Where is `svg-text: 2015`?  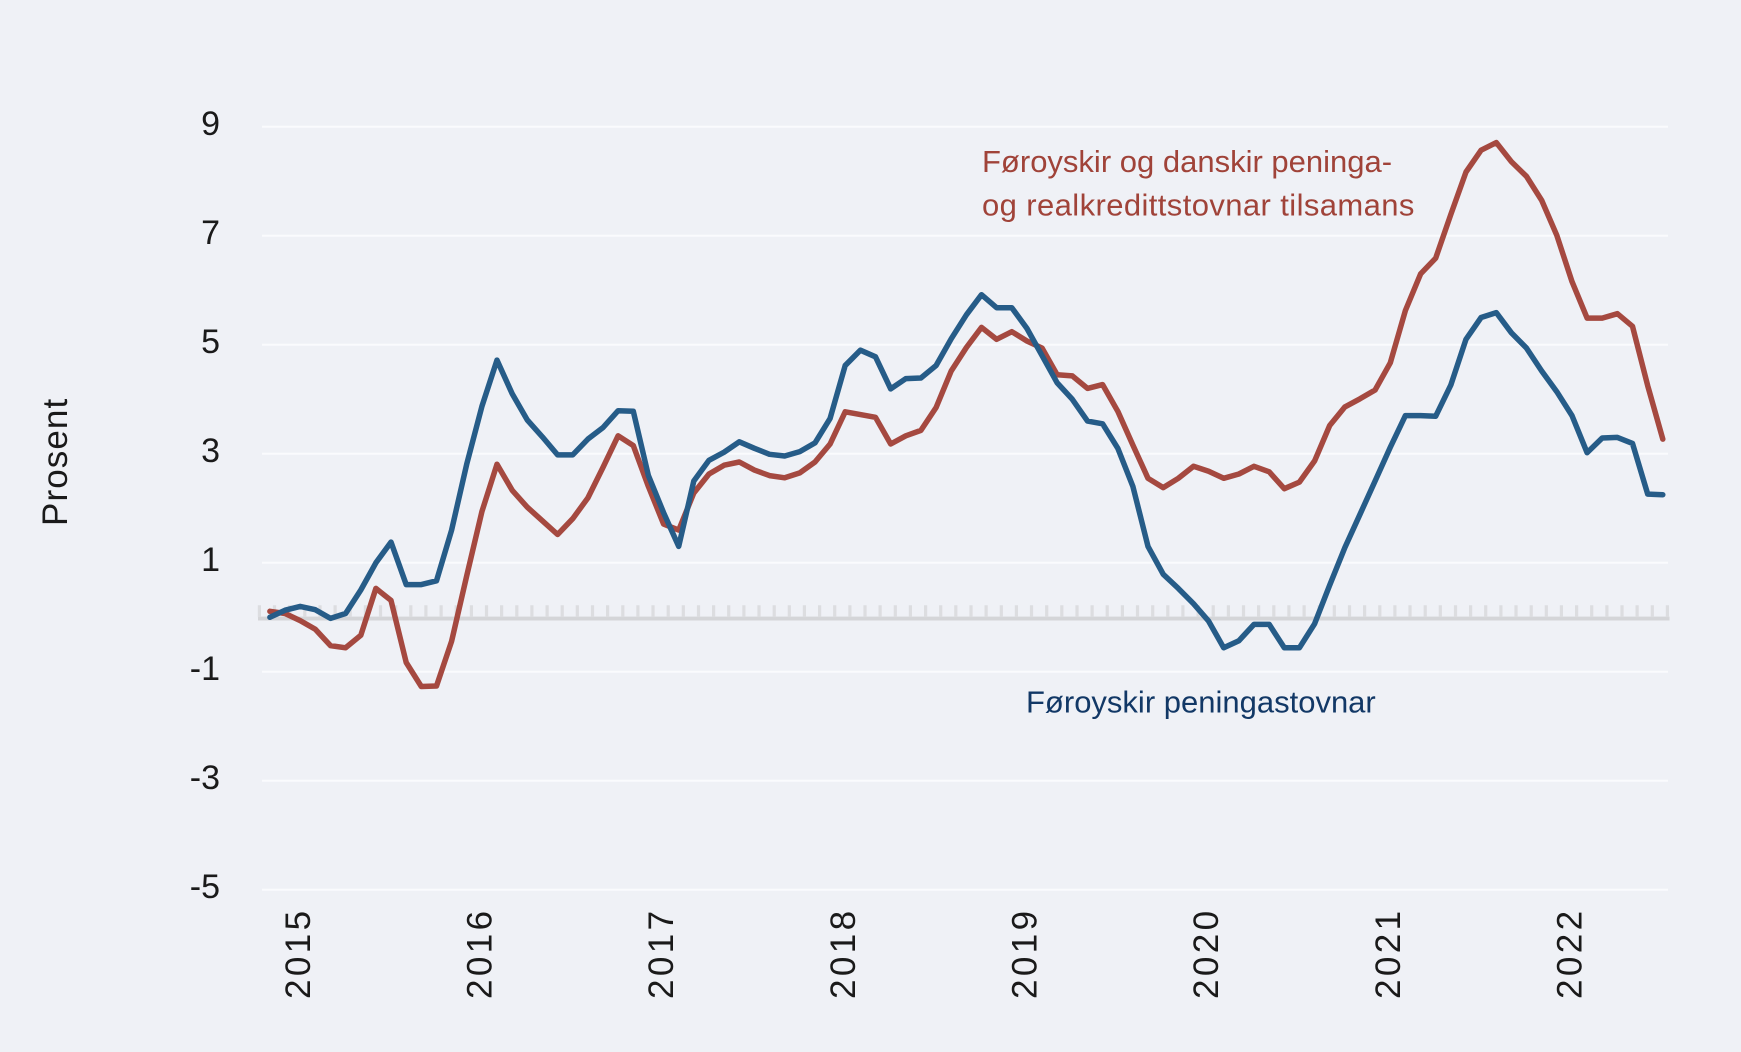 svg-text: 2015 is located at coordinates (298, 953).